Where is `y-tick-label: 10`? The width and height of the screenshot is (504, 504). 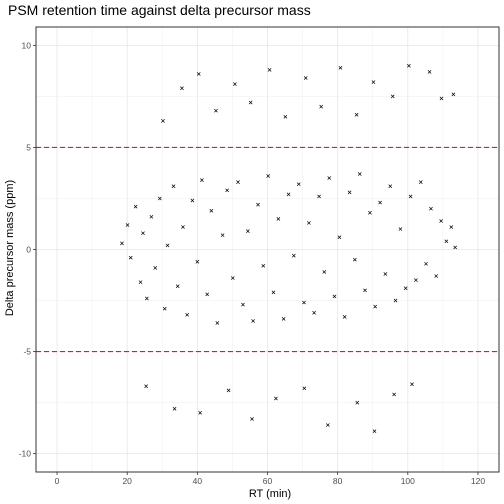 y-tick-label: 10 is located at coordinates (27, 45).